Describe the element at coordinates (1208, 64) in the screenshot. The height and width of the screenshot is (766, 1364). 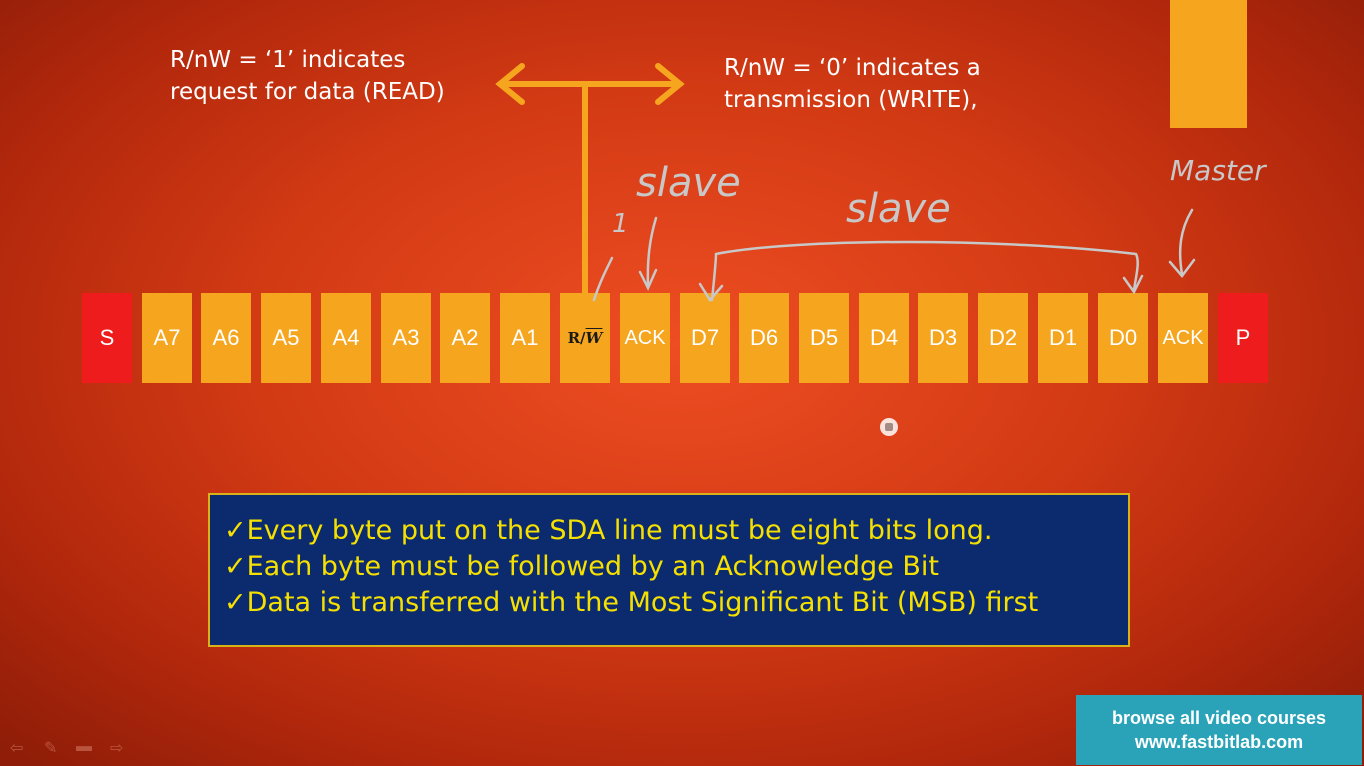
I see `corner-decoration` at that location.